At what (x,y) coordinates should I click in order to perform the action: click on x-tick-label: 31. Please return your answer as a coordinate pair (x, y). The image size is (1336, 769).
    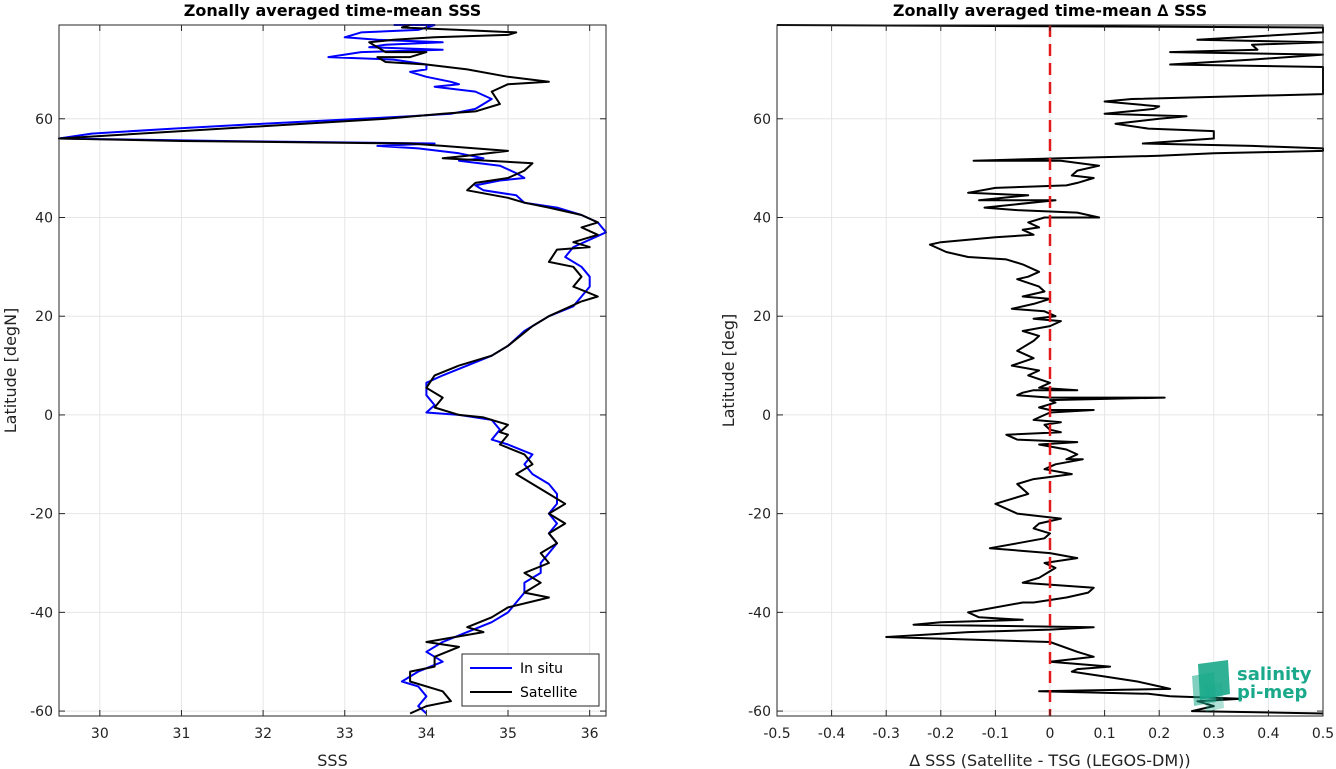
    Looking at the image, I should click on (182, 734).